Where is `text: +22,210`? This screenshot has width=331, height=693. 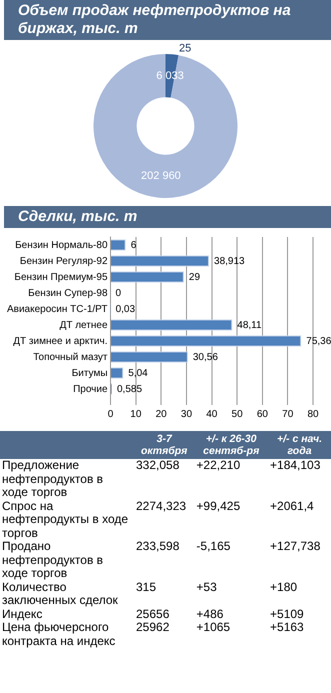
text: +22,210 is located at coordinates (218, 465).